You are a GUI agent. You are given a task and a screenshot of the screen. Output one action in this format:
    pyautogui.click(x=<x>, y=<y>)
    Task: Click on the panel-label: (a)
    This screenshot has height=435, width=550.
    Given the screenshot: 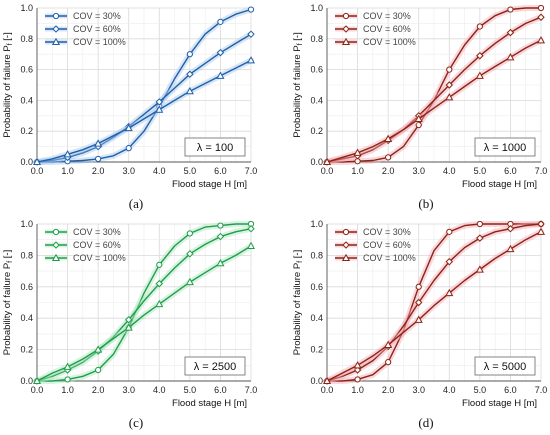 What is the action you would take?
    pyautogui.click(x=136, y=203)
    